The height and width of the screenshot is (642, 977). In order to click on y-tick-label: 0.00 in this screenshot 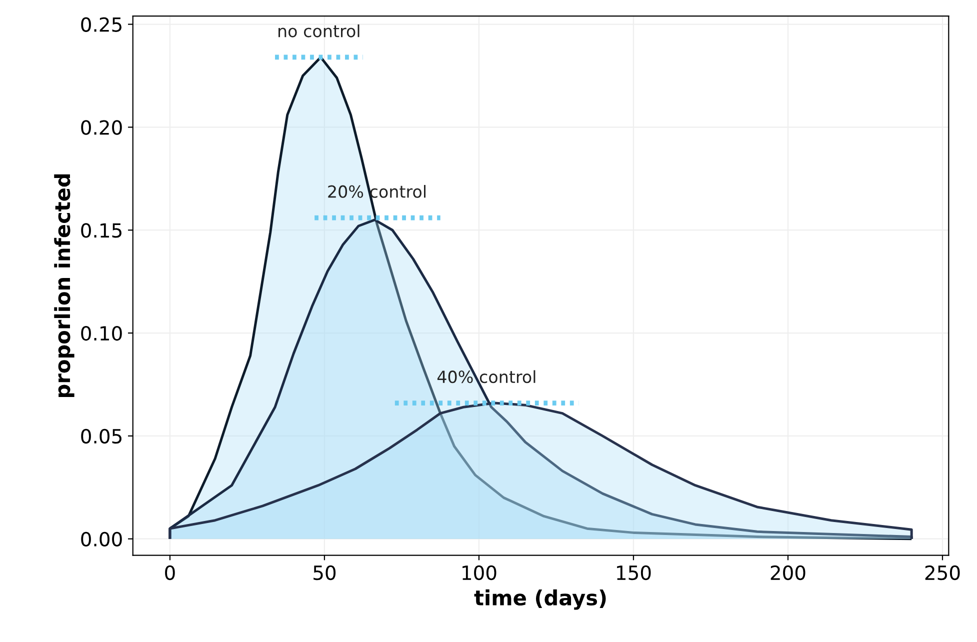, I will do `click(101, 539)`.